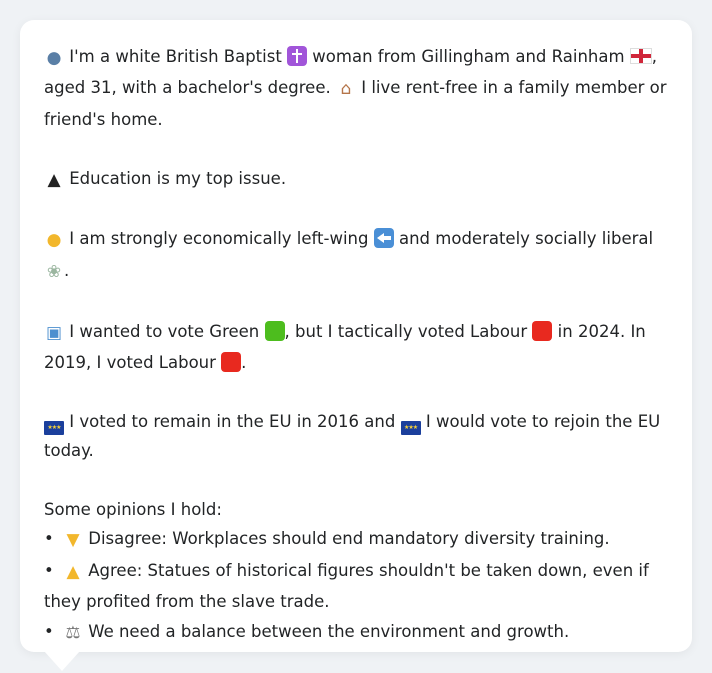  Describe the element at coordinates (54, 240) in the screenshot. I see `thinking-face-icon: ●` at that location.